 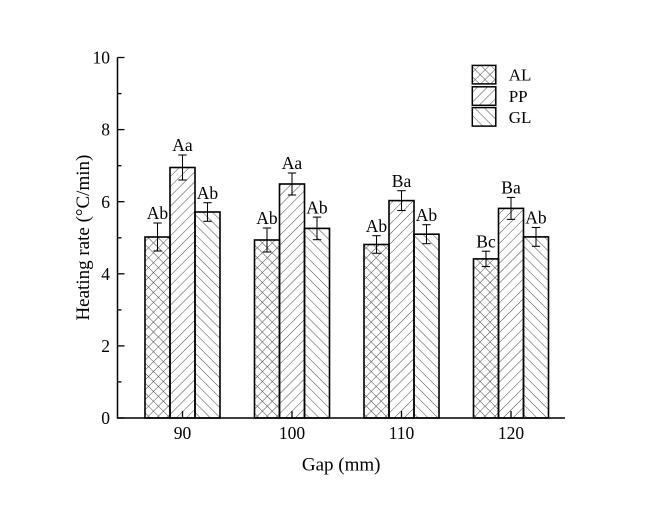 What do you see at coordinates (402, 433) in the screenshot?
I see `svg-text: 110` at bounding box center [402, 433].